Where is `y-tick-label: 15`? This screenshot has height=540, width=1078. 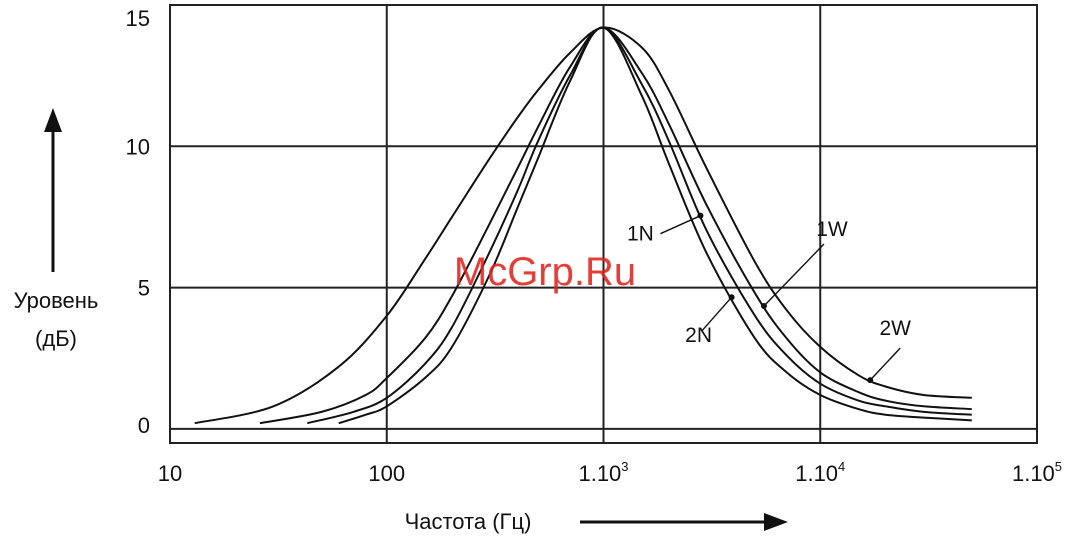
y-tick-label: 15 is located at coordinates (138, 18).